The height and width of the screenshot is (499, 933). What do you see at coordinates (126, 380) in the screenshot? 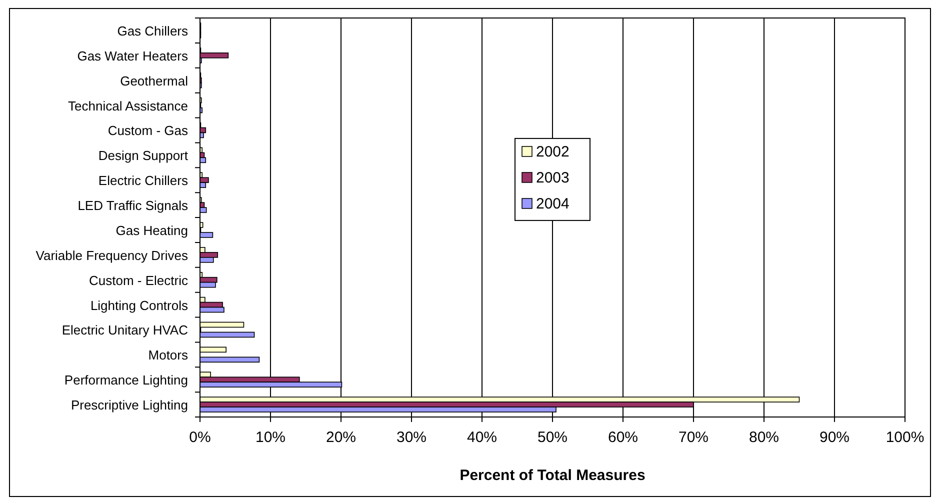
I see `y-tick-label: Performance Lighting` at bounding box center [126, 380].